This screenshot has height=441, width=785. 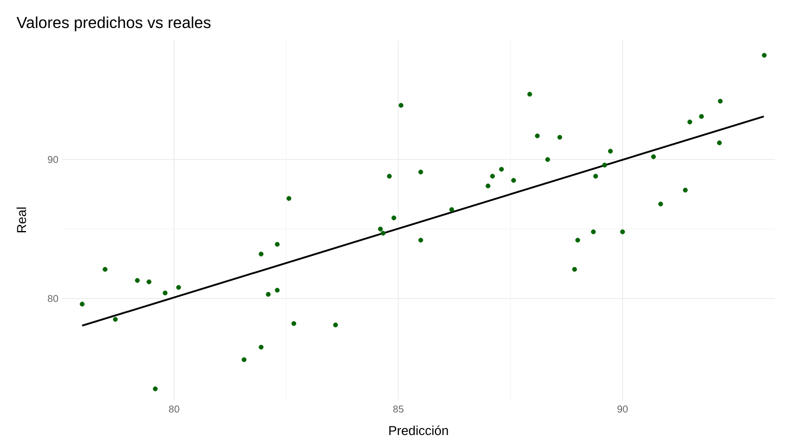 What do you see at coordinates (113, 24) in the screenshot?
I see `chart-title: Valores predichos vs reales` at bounding box center [113, 24].